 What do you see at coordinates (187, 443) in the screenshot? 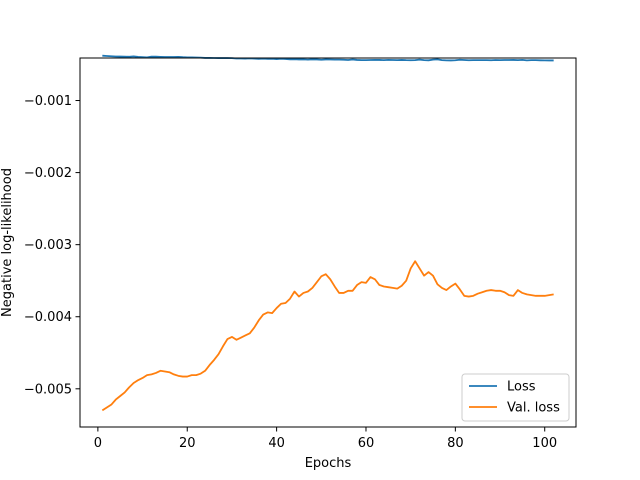
I see `x-tick-label: 20` at bounding box center [187, 443].